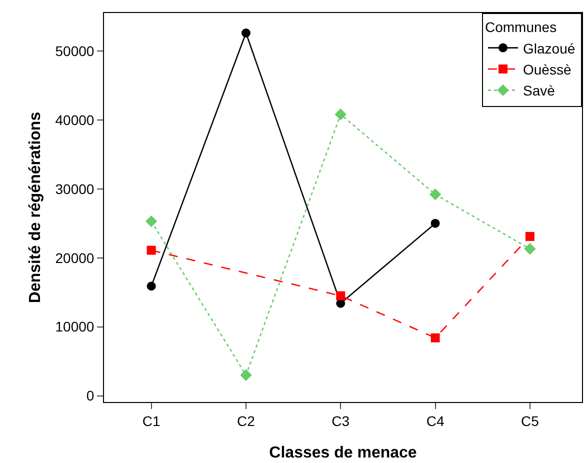 The height and width of the screenshot is (463, 588). I want to click on y-tick-label: 0, so click(90, 396).